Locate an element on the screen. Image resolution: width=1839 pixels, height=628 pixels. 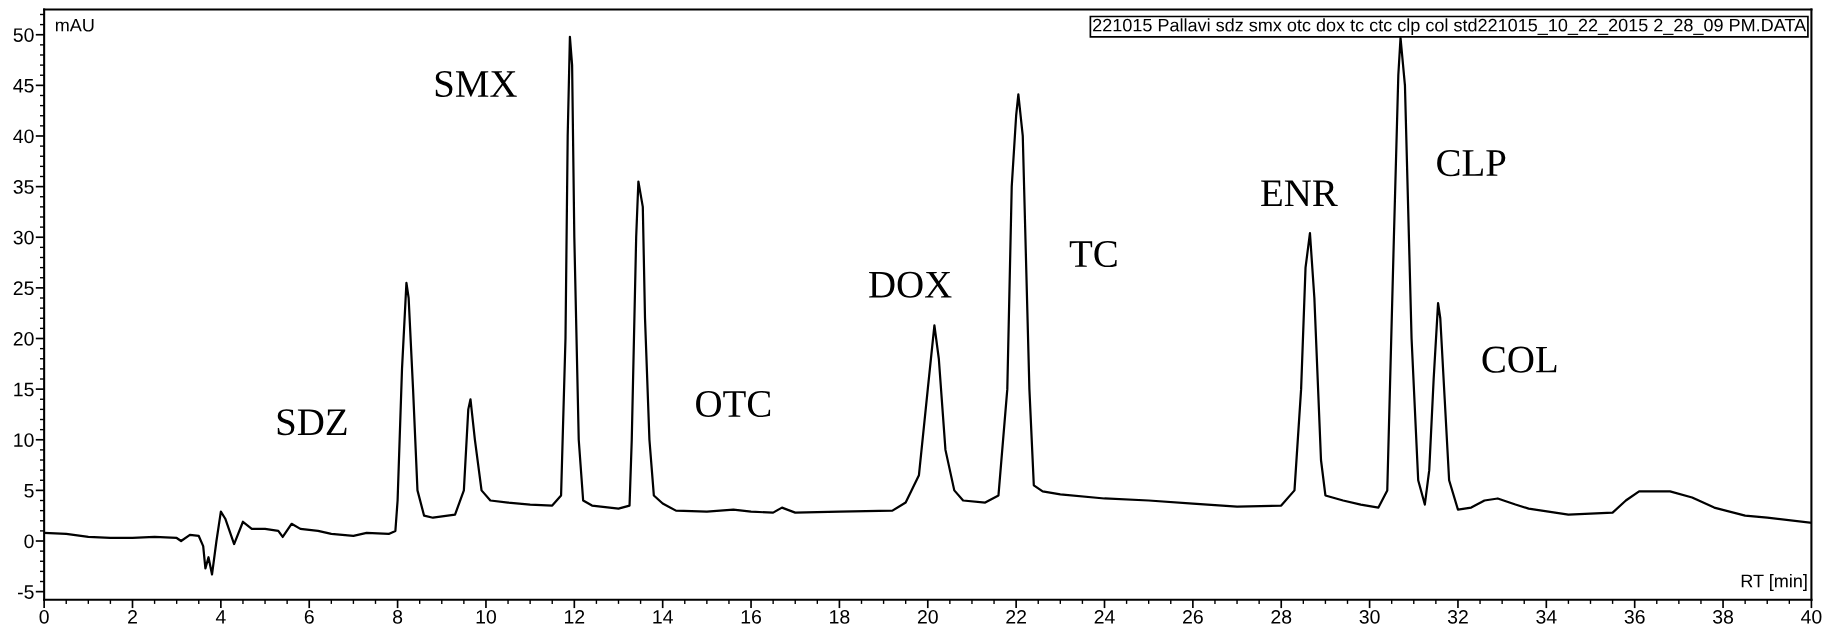
y-tick-label: 15 is located at coordinates (24, 389).